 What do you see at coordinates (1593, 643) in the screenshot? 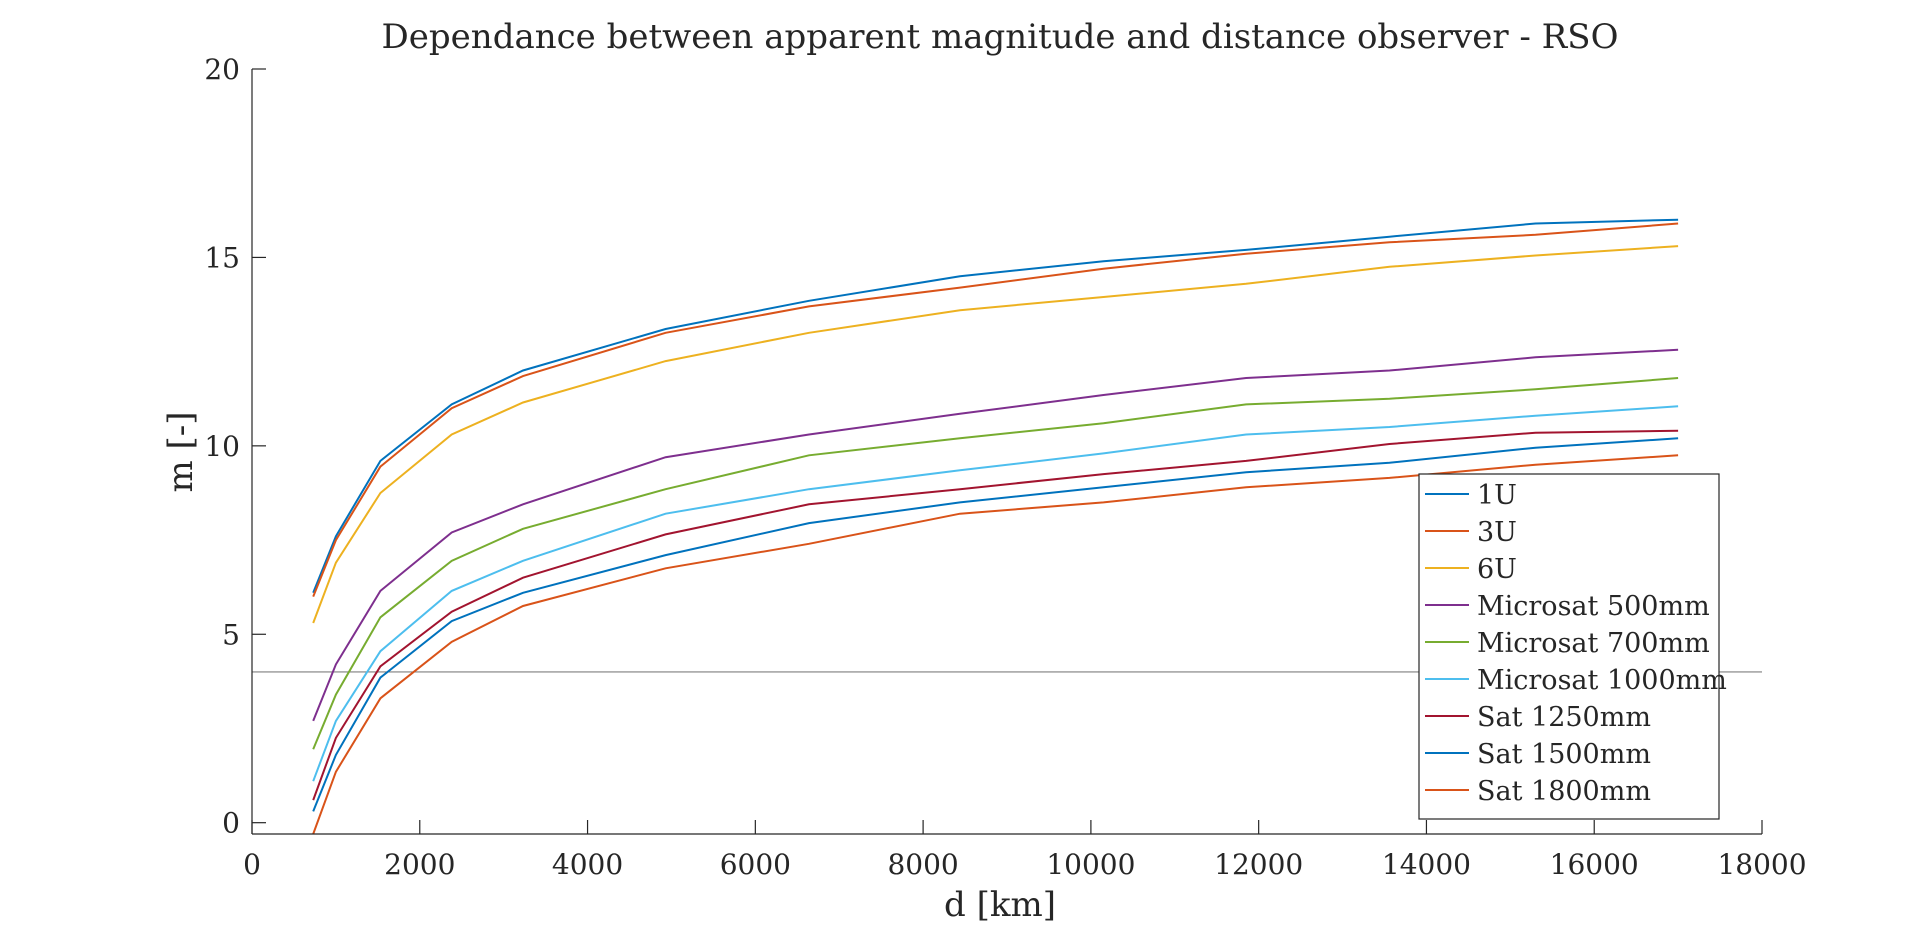
I see `legend-label: Microsat 700mm` at bounding box center [1593, 643].